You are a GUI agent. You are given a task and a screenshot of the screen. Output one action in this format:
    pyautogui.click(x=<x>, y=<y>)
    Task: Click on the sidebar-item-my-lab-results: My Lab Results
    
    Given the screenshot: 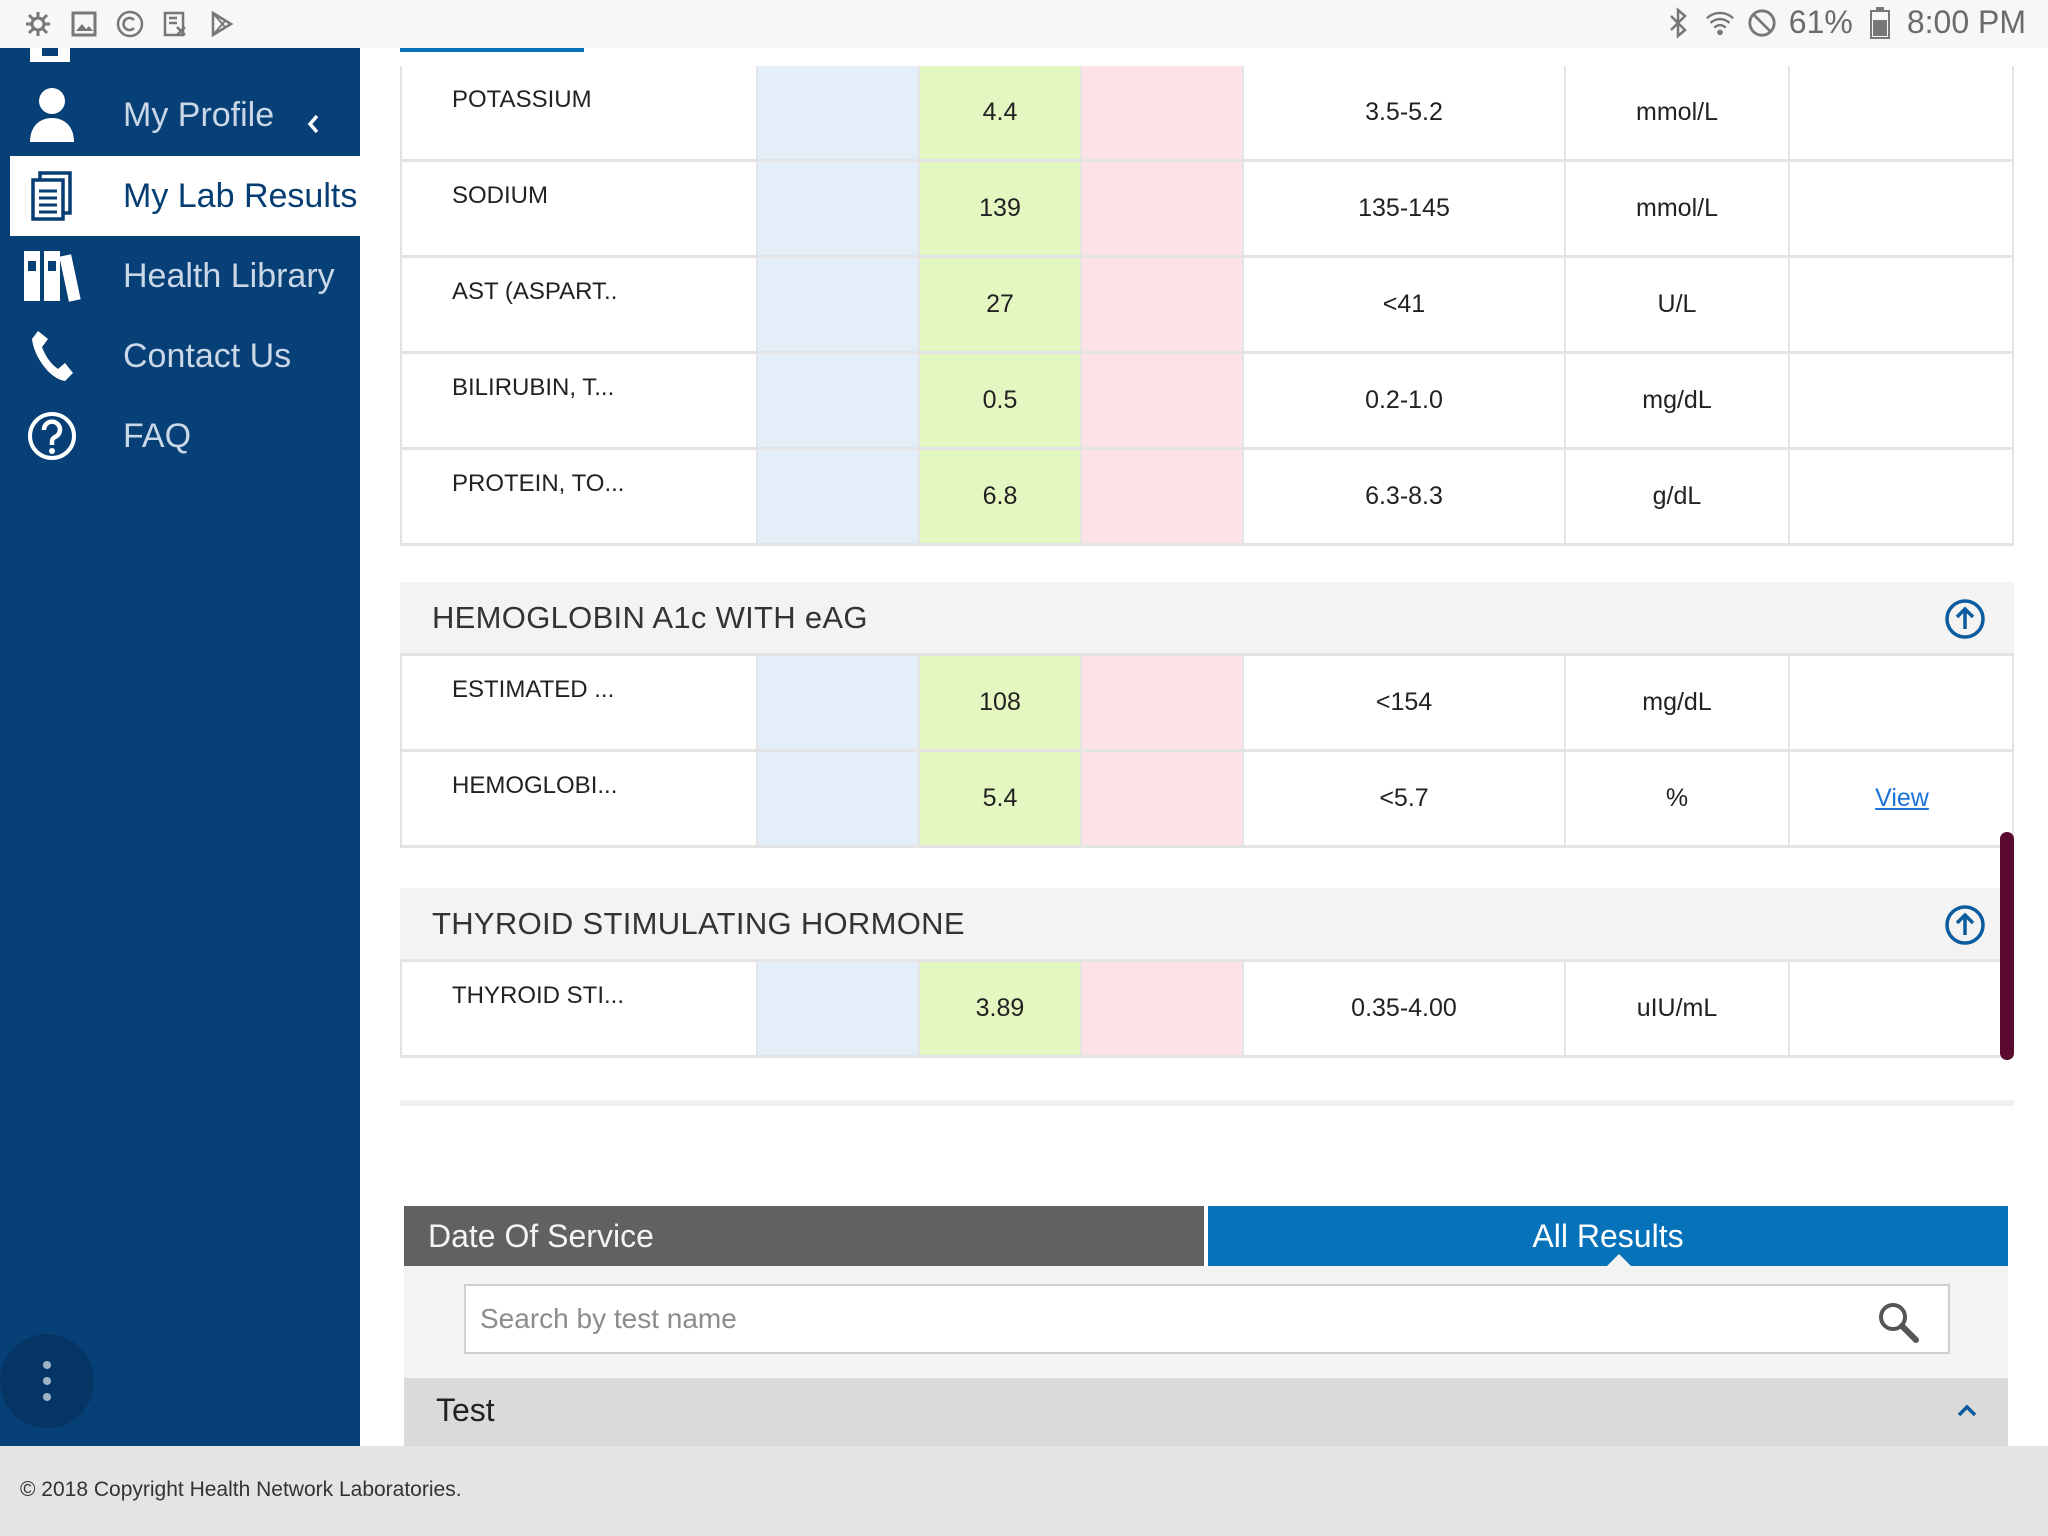 What is the action you would take?
    pyautogui.click(x=185, y=196)
    